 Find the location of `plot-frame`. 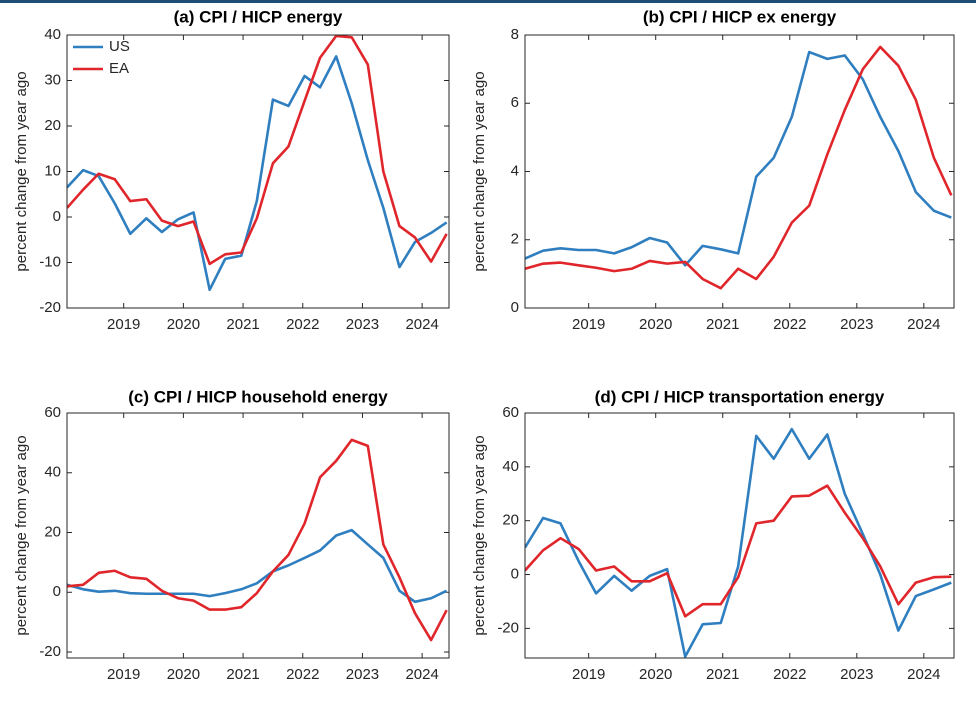

plot-frame is located at coordinates (258, 535).